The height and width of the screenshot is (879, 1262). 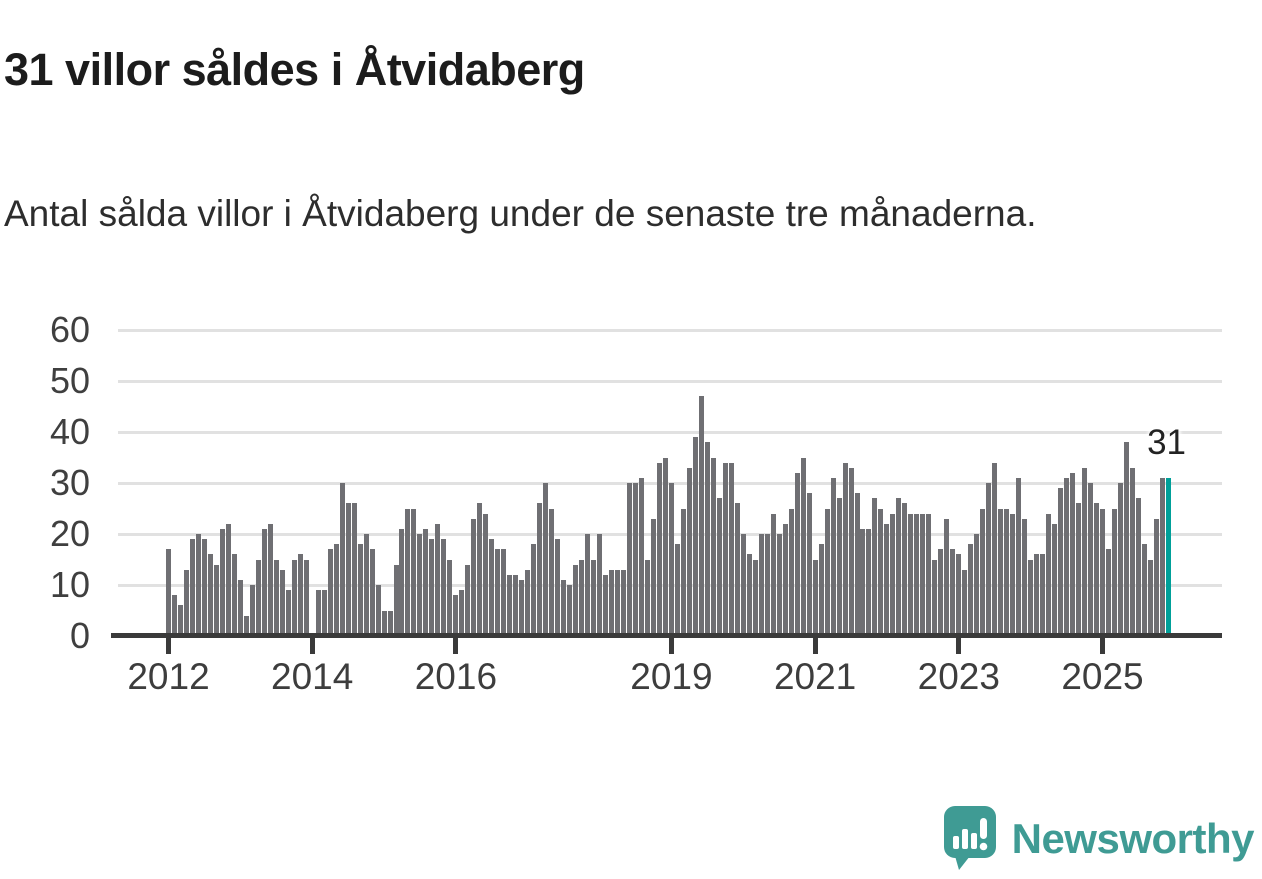 What do you see at coordinates (1133, 838) in the screenshot?
I see `brand-name: Newsworthy` at bounding box center [1133, 838].